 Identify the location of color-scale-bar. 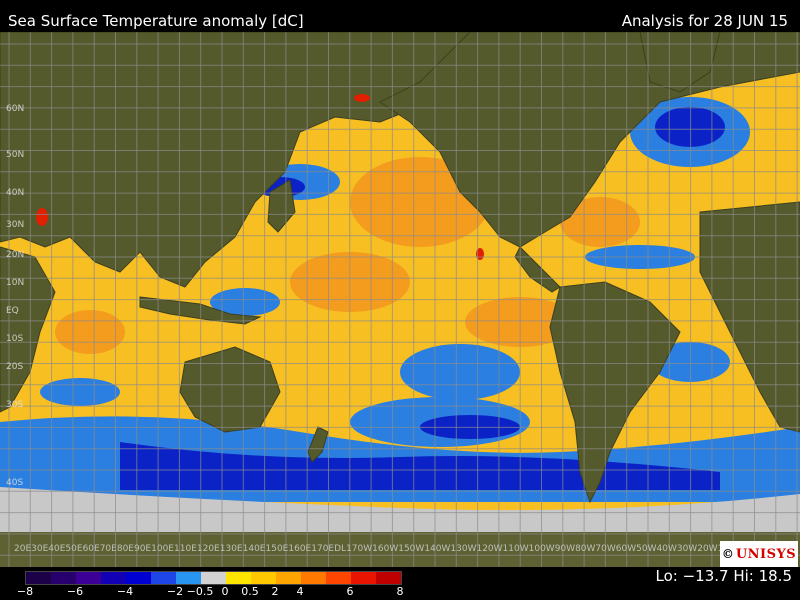
(213, 578).